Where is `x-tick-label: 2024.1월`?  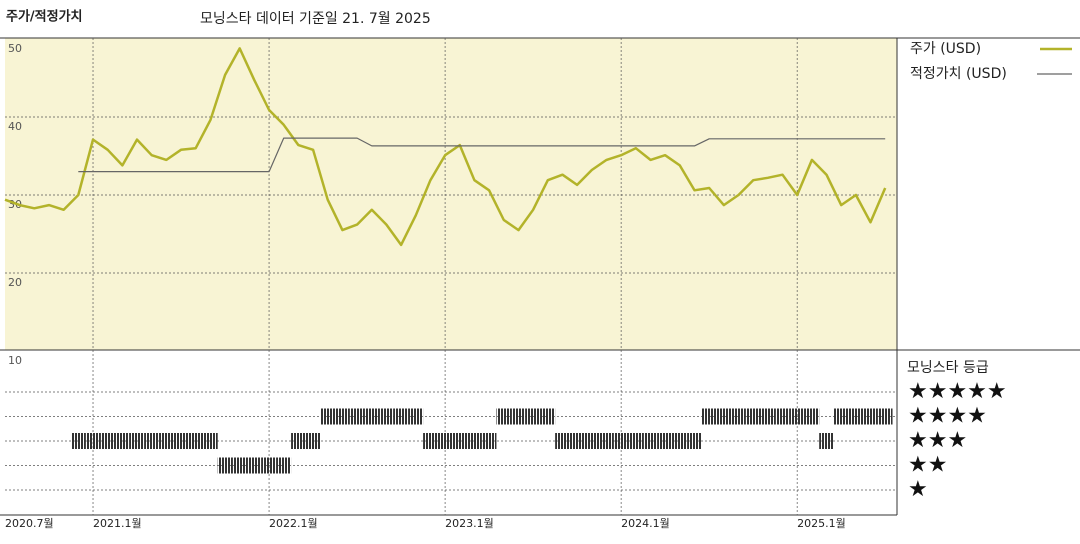 x-tick-label: 2024.1월 is located at coordinates (645, 523).